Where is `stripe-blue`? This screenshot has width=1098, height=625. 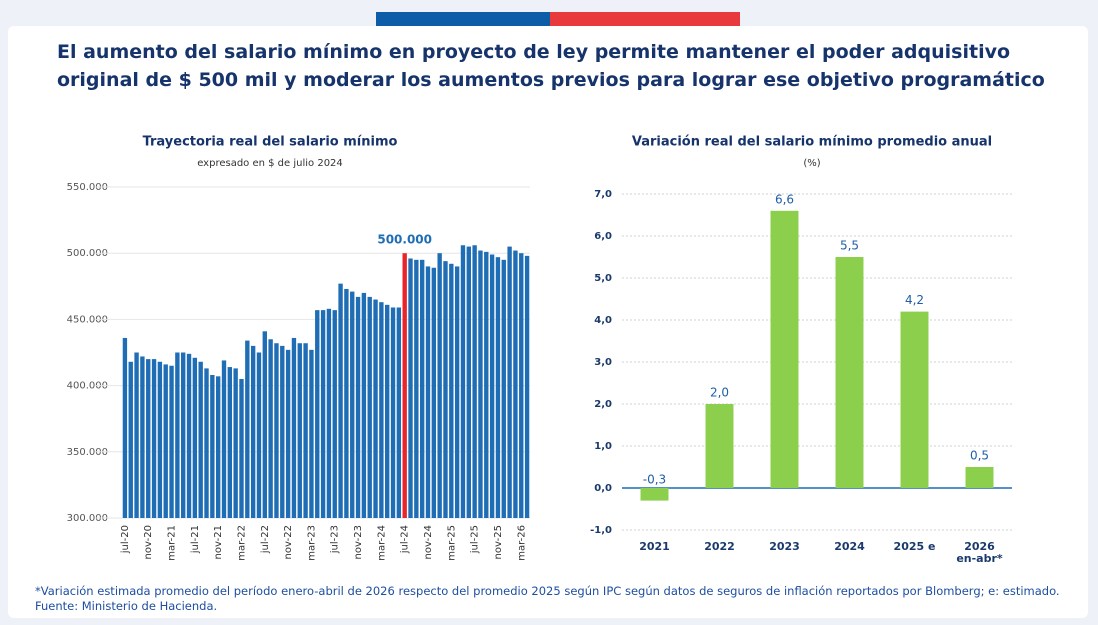 stripe-blue is located at coordinates (463, 19).